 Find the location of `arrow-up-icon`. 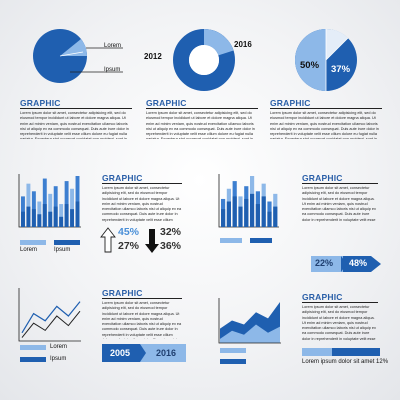

arrow-up-icon is located at coordinates (108, 240).